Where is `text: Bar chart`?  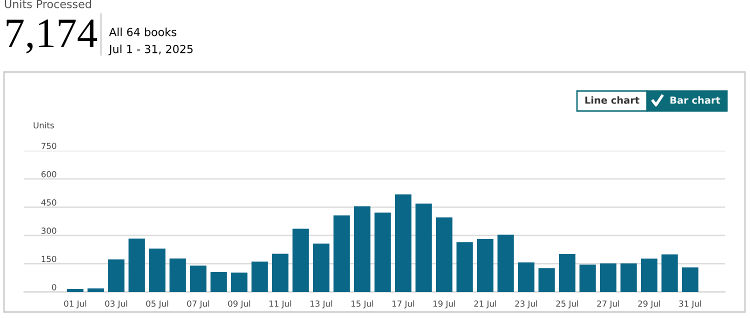 text: Bar chart is located at coordinates (695, 100).